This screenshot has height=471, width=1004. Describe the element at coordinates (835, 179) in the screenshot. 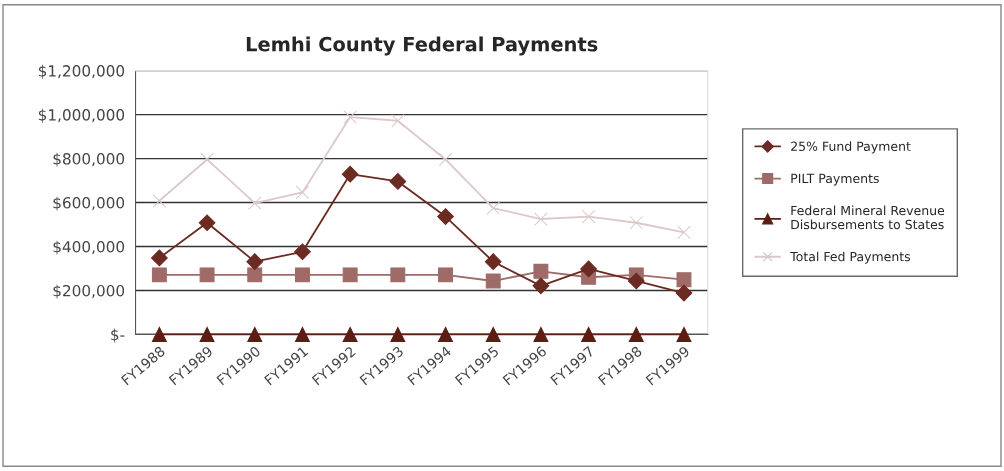

I see `legend-label: PILT Payments` at that location.